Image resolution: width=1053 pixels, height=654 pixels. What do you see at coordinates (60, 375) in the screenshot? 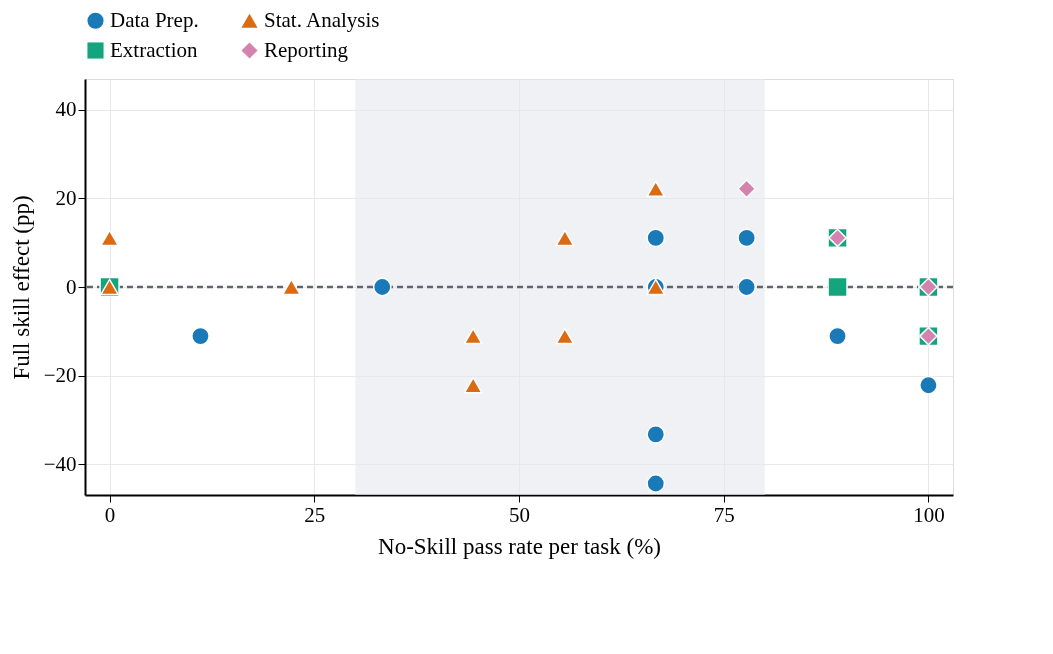
I see `y-tick-label: −20` at bounding box center [60, 375].